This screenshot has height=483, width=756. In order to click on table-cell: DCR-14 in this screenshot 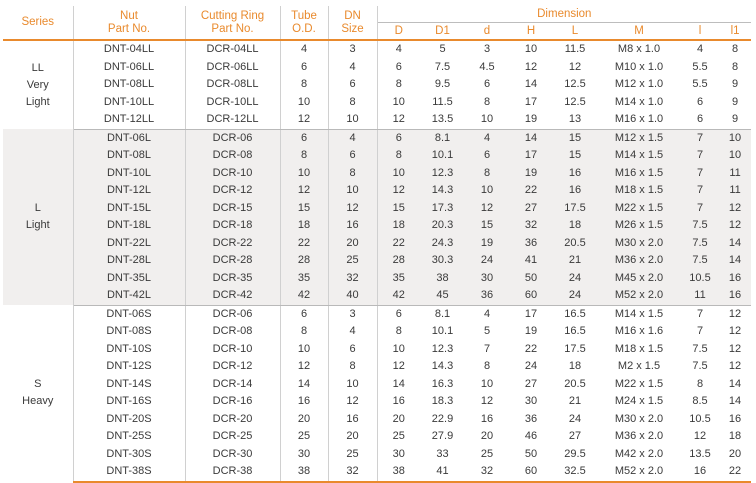, I will do `click(233, 384)`.